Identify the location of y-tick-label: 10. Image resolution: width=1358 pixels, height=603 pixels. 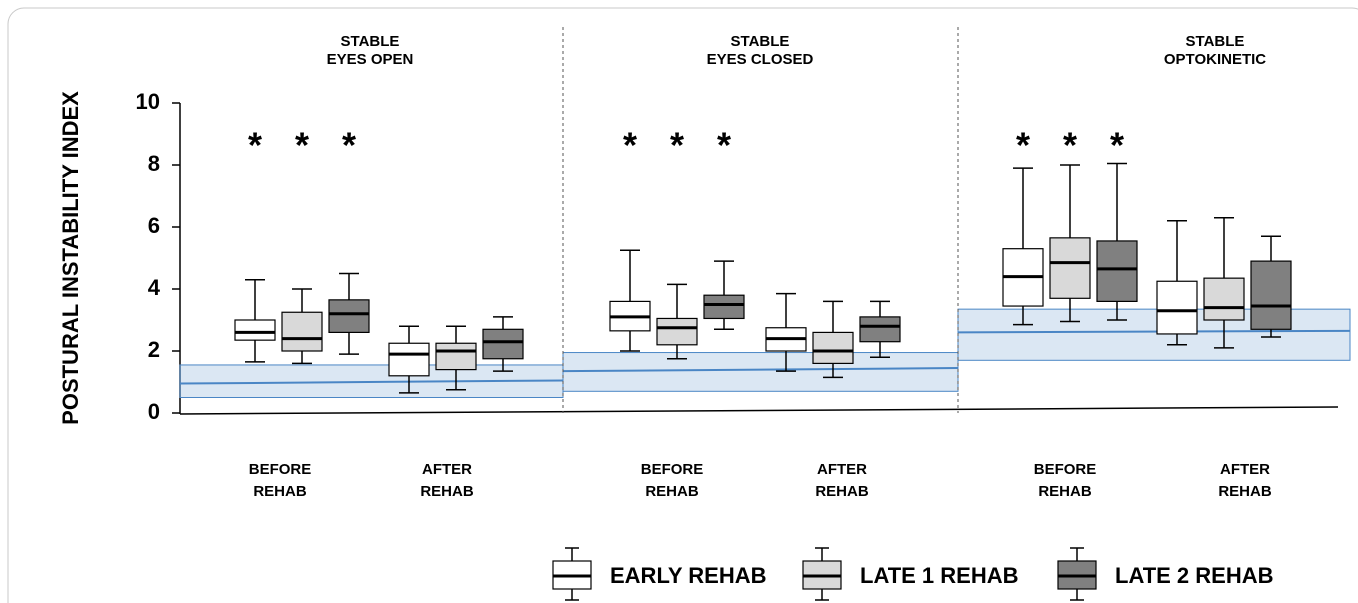
(148, 101).